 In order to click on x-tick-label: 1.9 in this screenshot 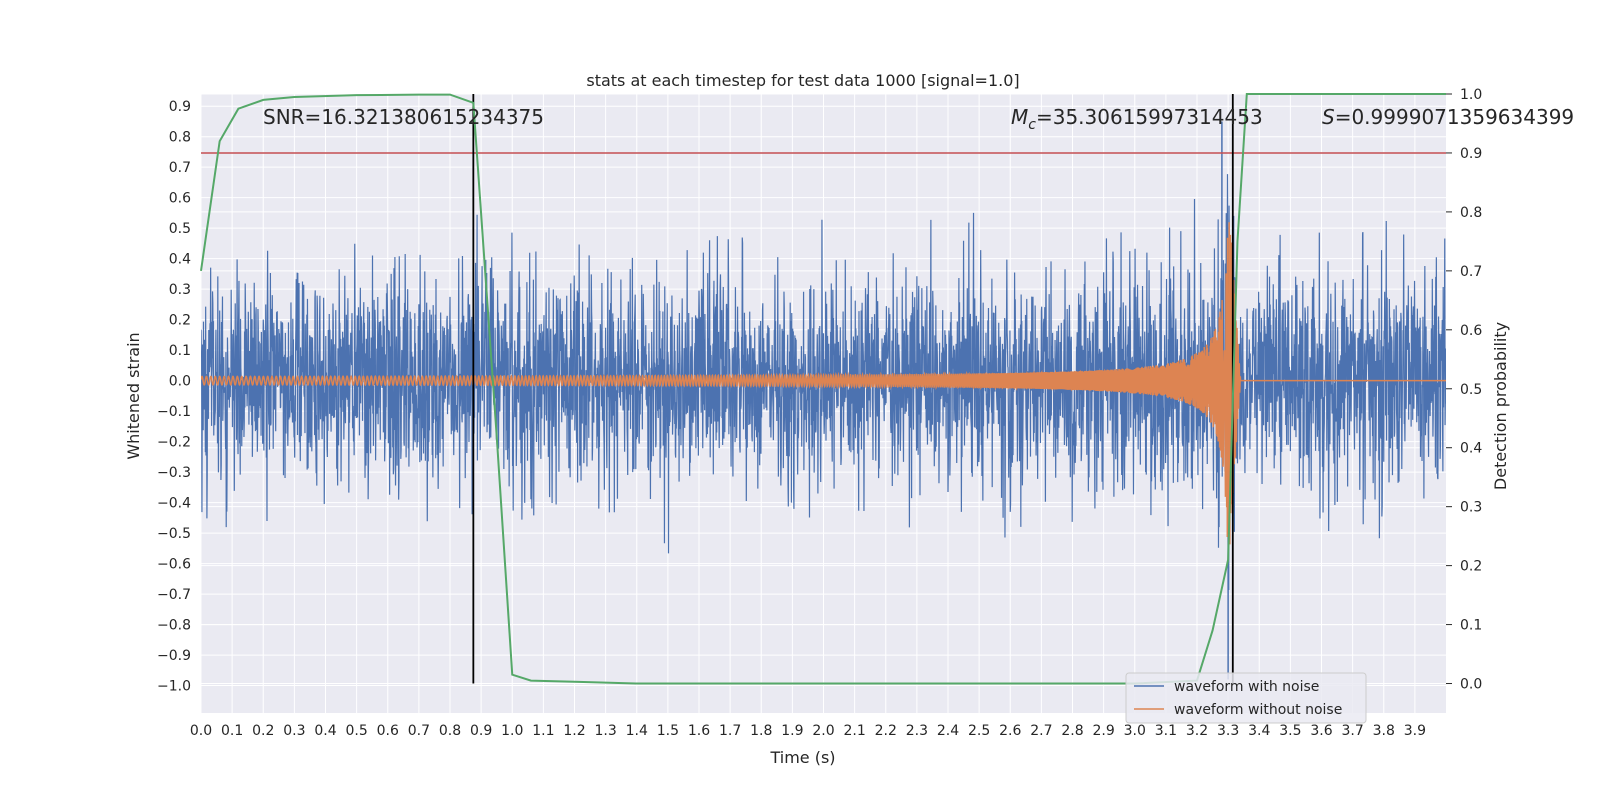, I will do `click(792, 731)`.